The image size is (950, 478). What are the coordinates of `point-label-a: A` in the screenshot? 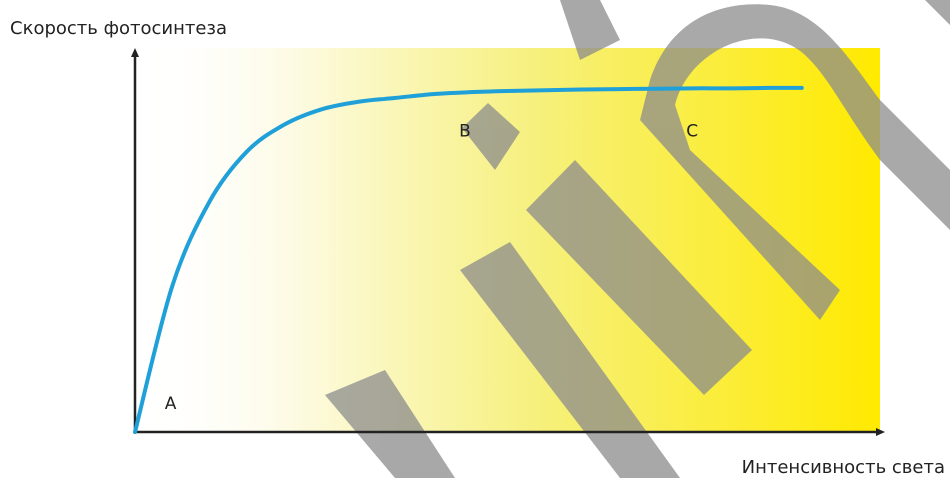 It's located at (171, 404).